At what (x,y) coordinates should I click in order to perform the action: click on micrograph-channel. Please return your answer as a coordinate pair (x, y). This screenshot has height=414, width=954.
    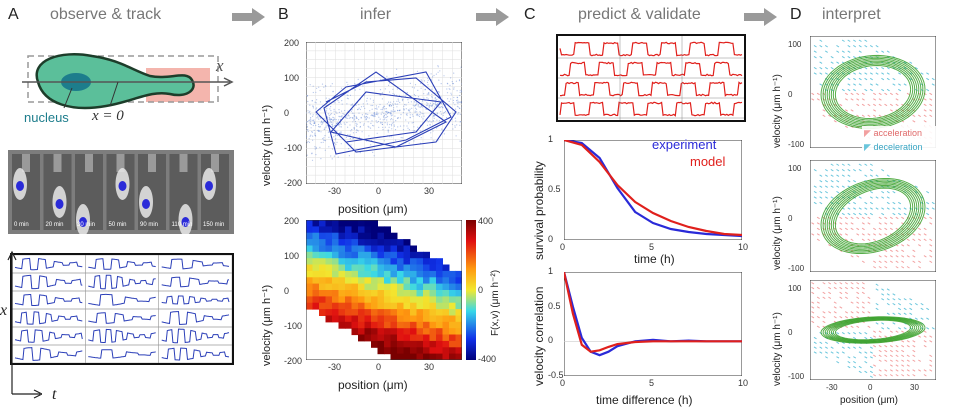
    Looking at the image, I should click on (152, 163).